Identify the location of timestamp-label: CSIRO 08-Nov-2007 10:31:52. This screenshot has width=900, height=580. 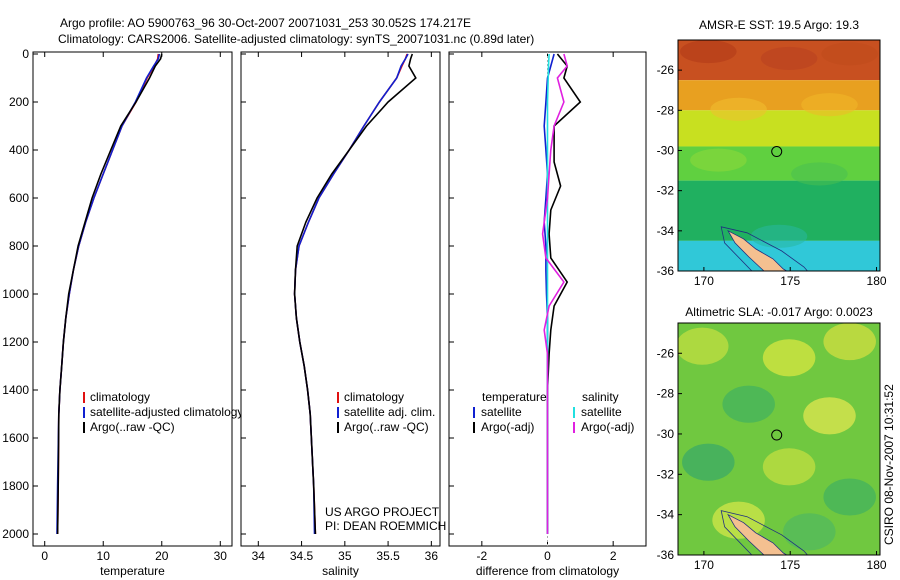
(889, 464).